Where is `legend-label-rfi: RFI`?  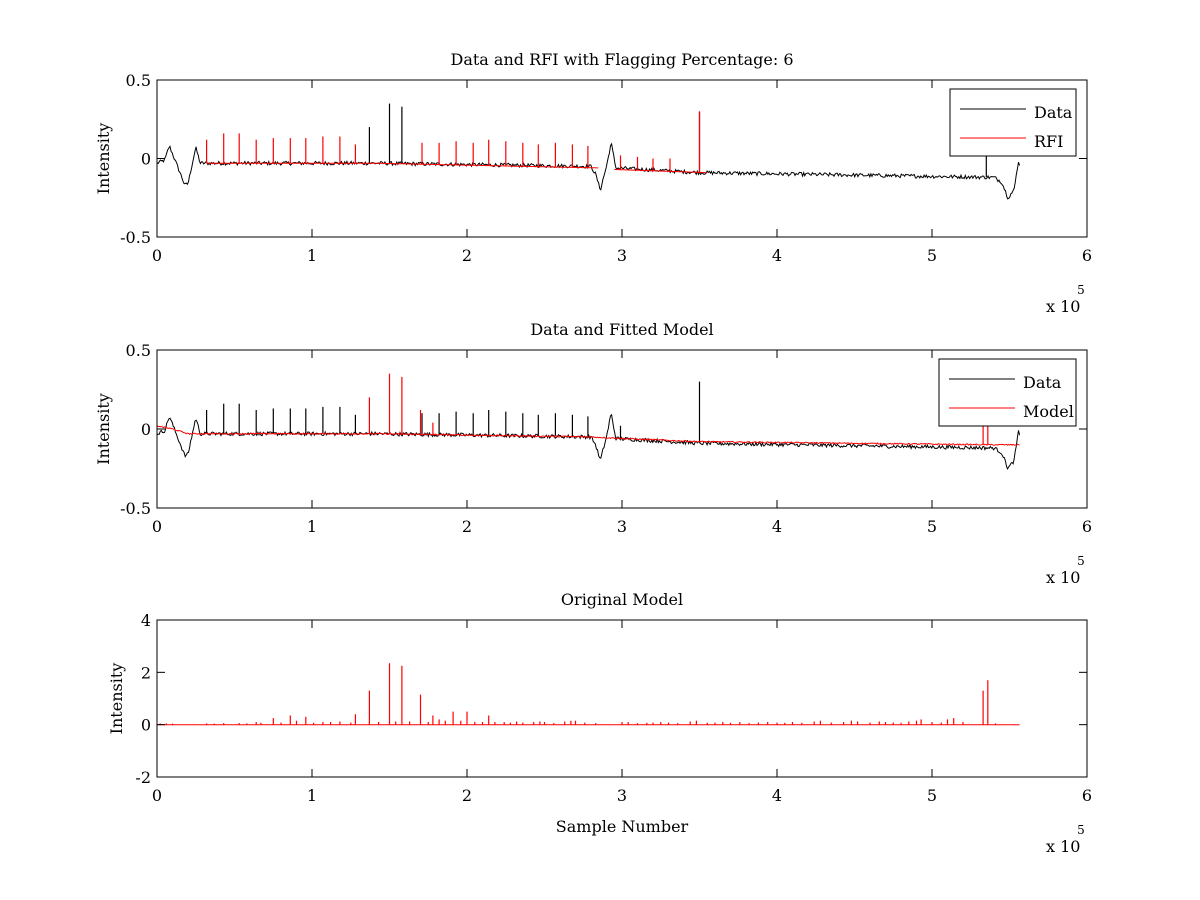
legend-label-rfi: RFI is located at coordinates (1048, 141).